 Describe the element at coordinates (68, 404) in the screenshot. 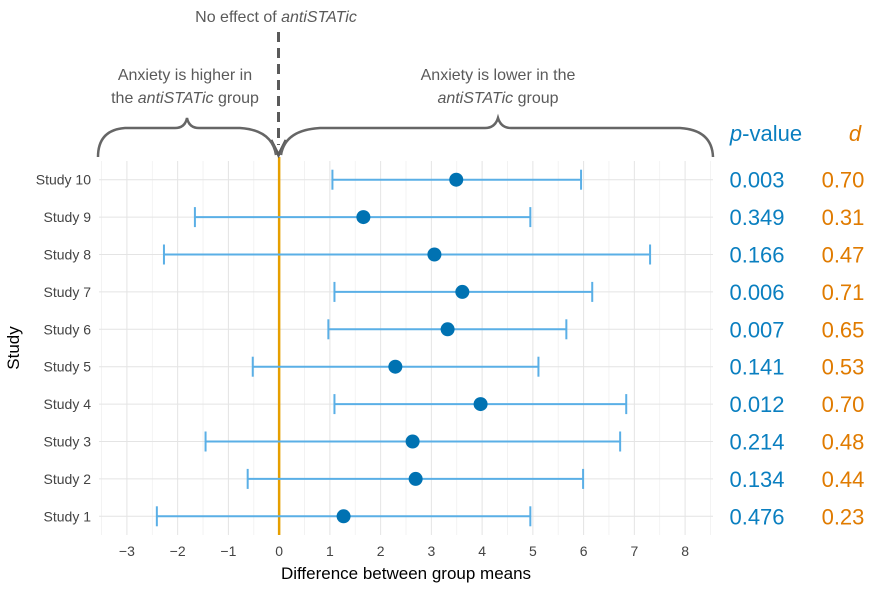

I see `y-tick-label: Study 4` at that location.